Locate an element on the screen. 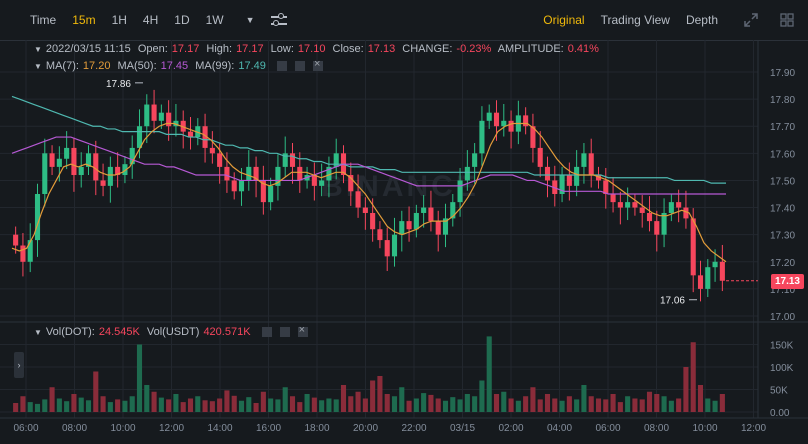 The height and width of the screenshot is (444, 808). ma99-value: 17.49 is located at coordinates (252, 66).